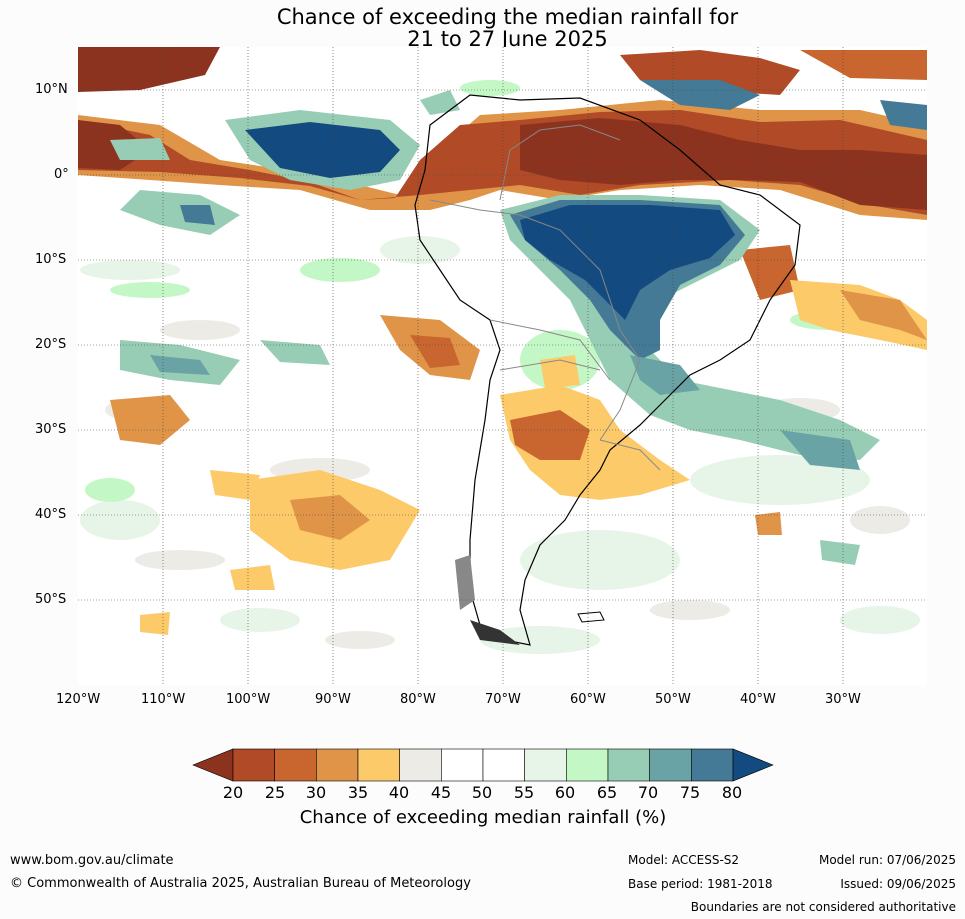 This screenshot has height=919, width=965. Describe the element at coordinates (588, 699) in the screenshot. I see `lon-label-60w: 60°W` at that location.